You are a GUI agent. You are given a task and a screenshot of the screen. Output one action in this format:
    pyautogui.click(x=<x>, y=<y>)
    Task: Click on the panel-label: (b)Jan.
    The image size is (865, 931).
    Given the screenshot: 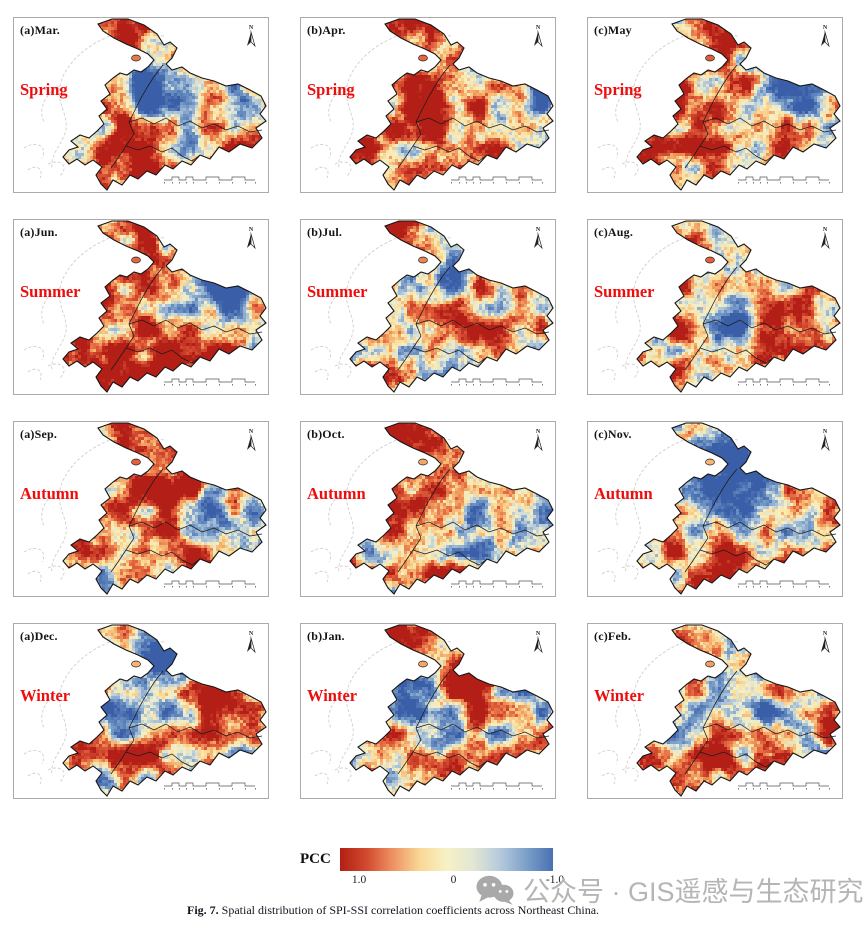 What is the action you would take?
    pyautogui.click(x=326, y=636)
    